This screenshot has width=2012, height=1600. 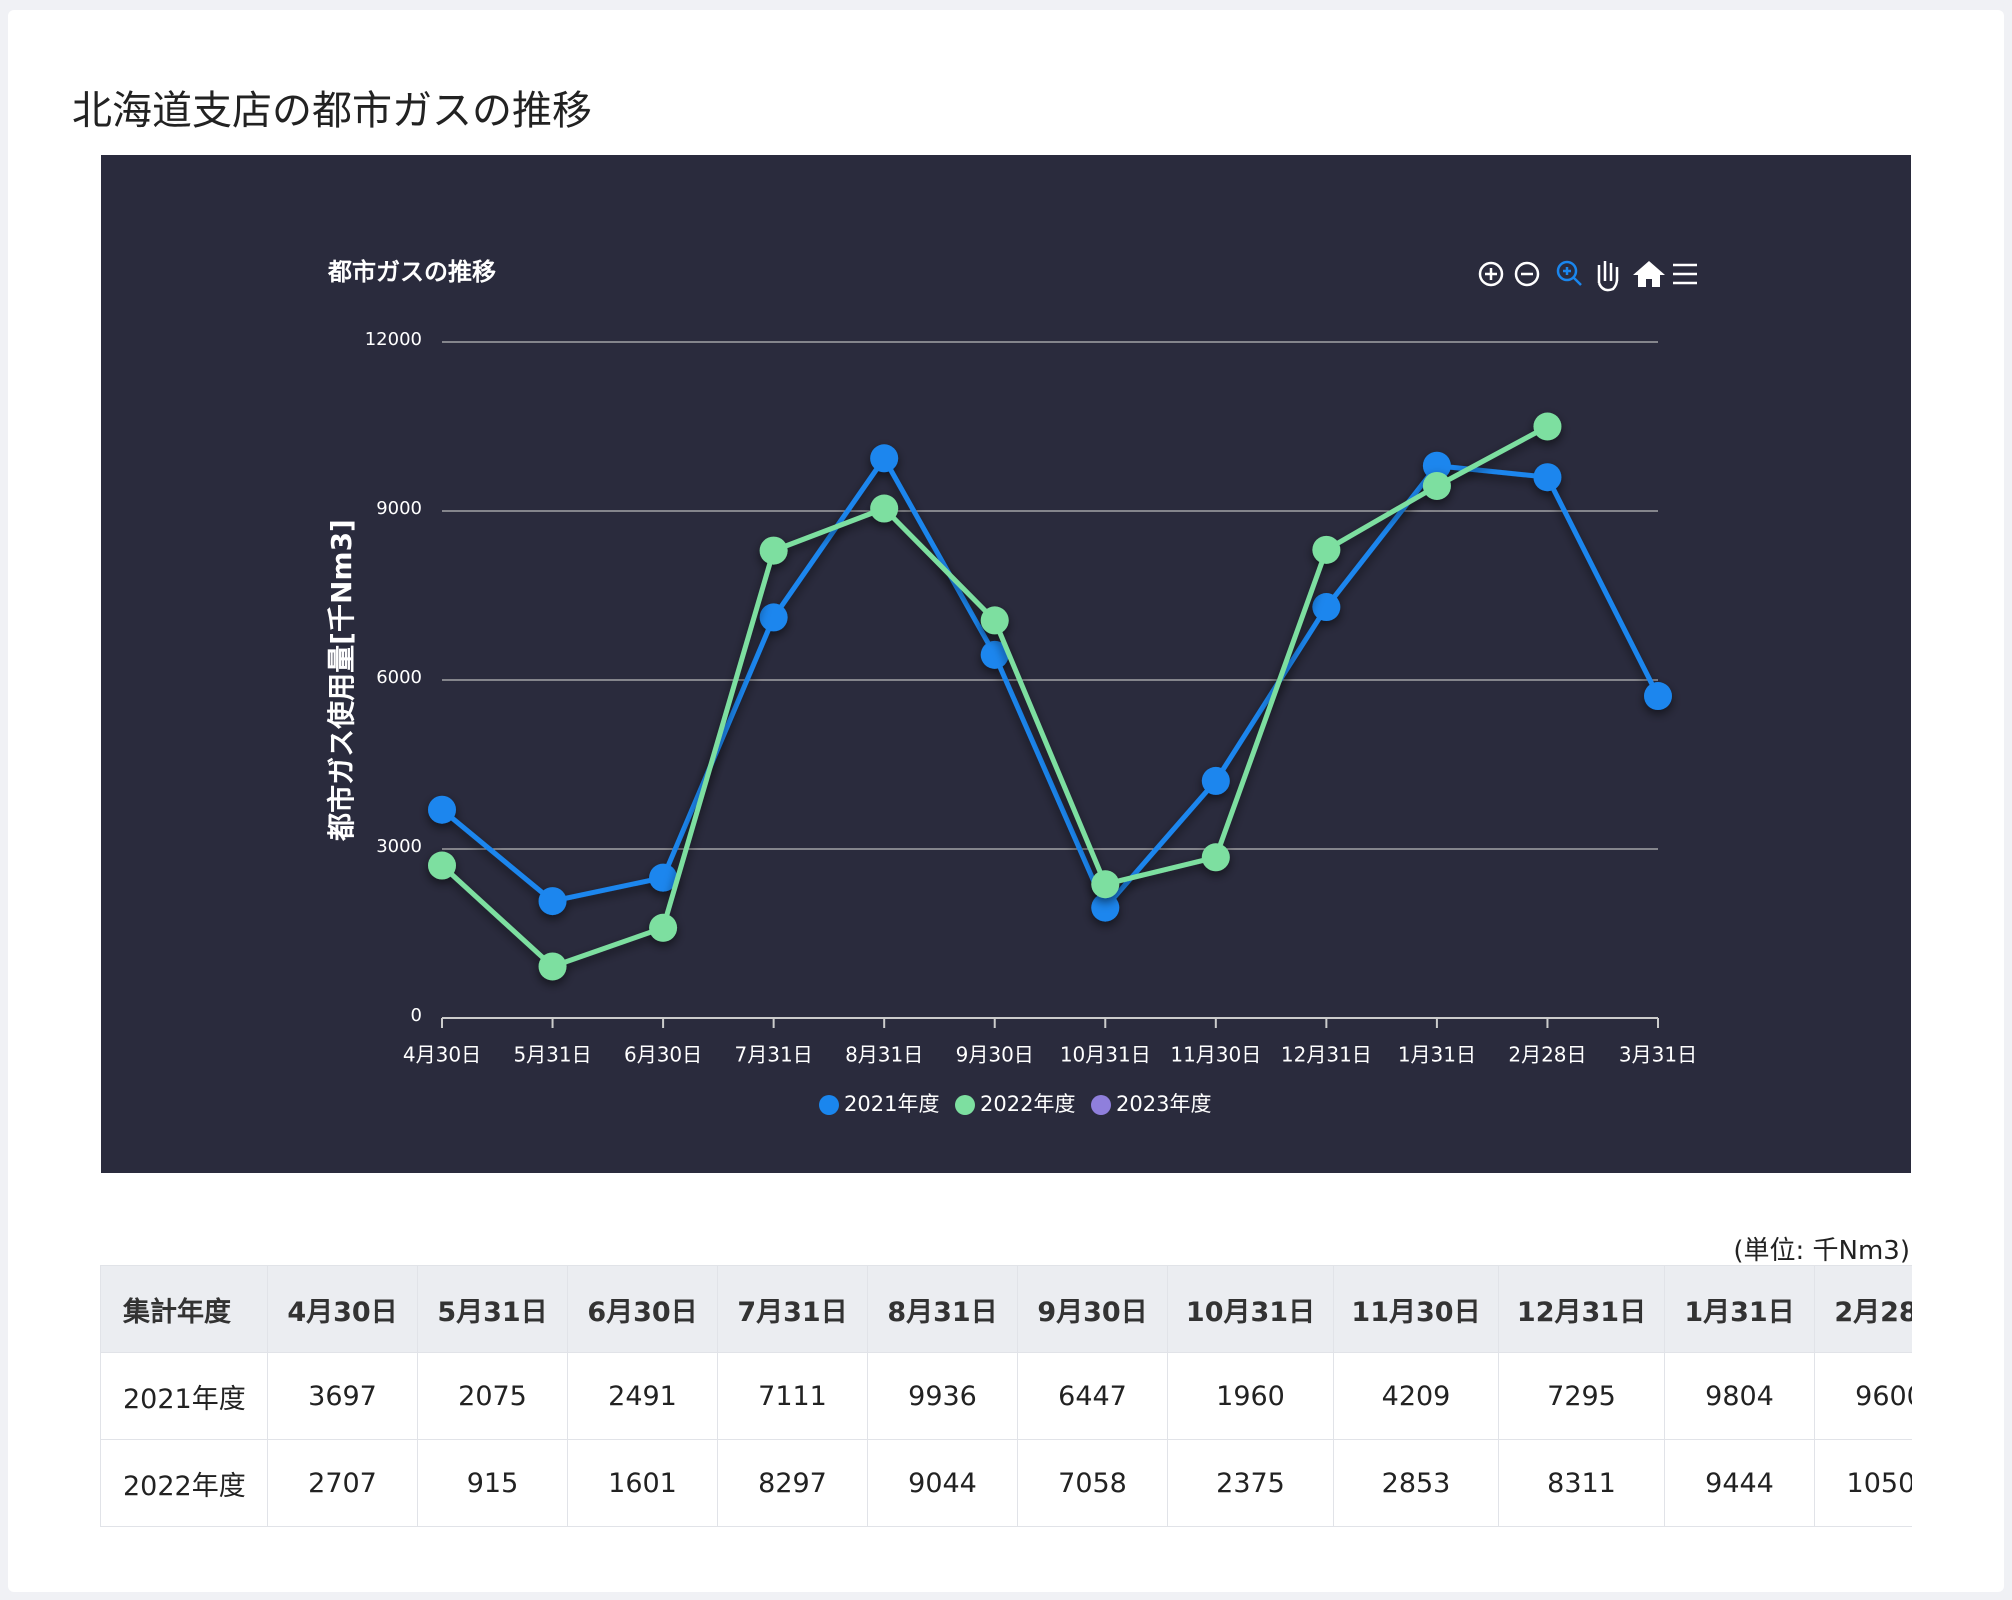 What do you see at coordinates (1416, 1396) in the screenshot?
I see `data-cell: 4209` at bounding box center [1416, 1396].